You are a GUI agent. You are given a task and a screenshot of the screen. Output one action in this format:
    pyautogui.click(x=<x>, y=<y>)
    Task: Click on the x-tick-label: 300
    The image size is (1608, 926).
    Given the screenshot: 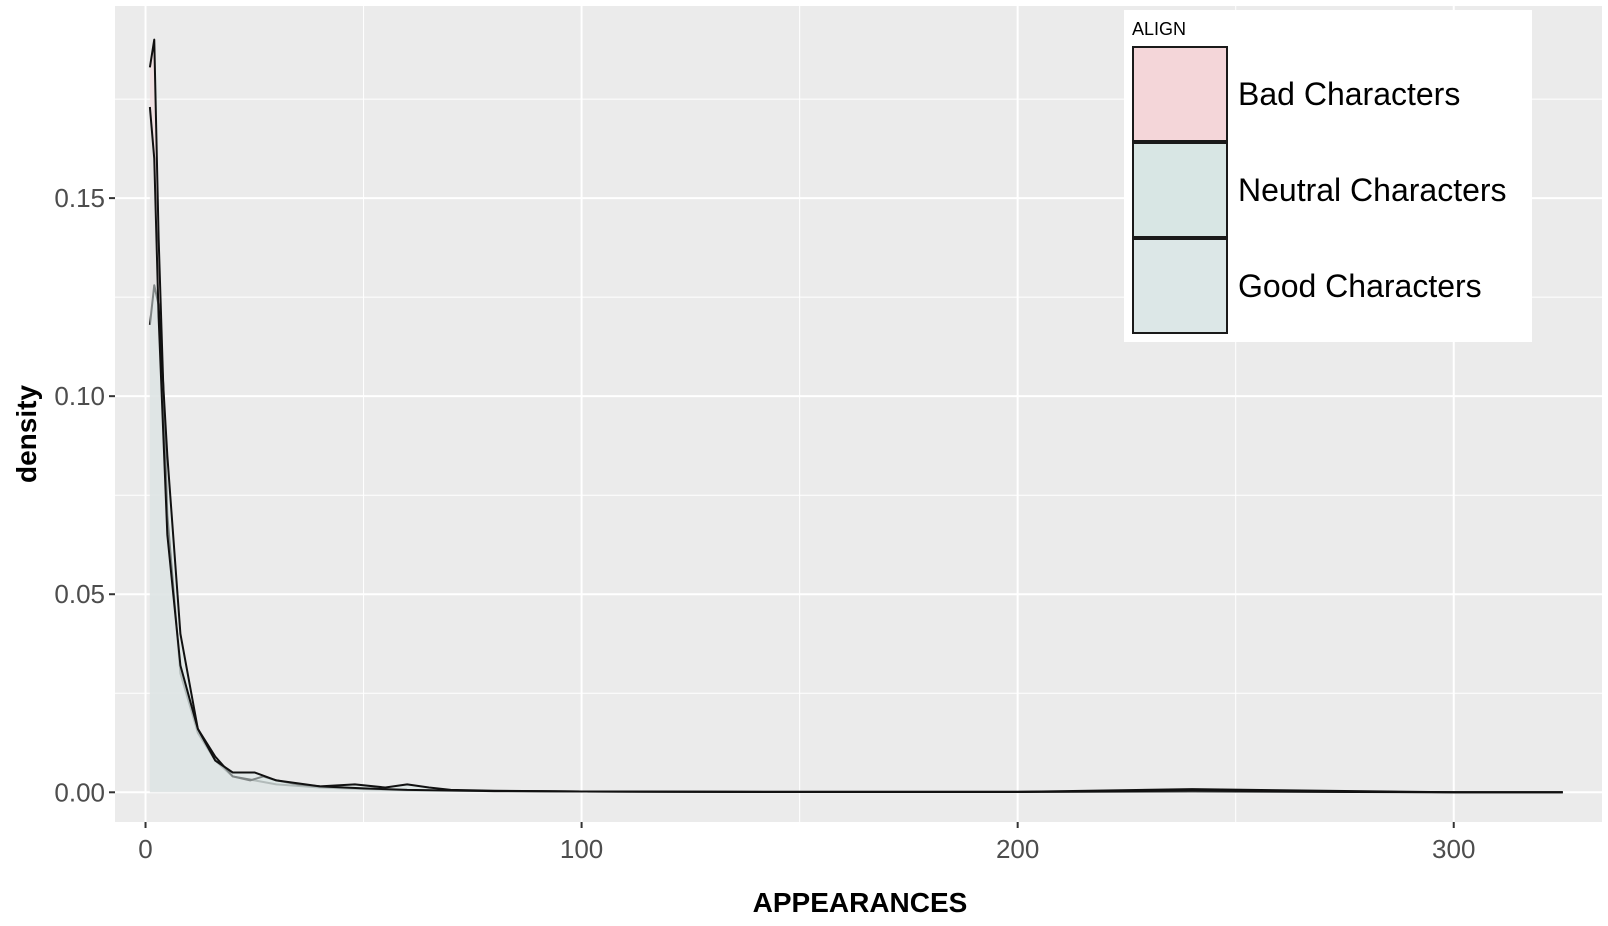 What is the action you would take?
    pyautogui.click(x=1453, y=849)
    